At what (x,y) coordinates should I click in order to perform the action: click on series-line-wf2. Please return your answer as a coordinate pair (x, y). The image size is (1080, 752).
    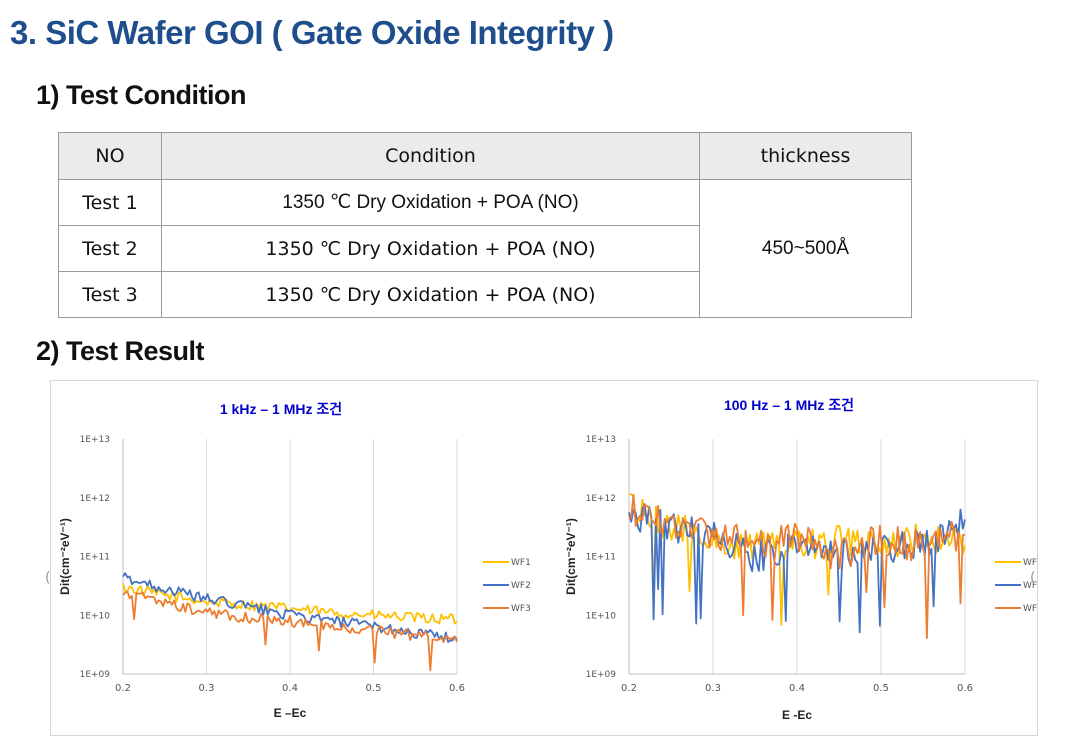
    Looking at the image, I should click on (290, 608).